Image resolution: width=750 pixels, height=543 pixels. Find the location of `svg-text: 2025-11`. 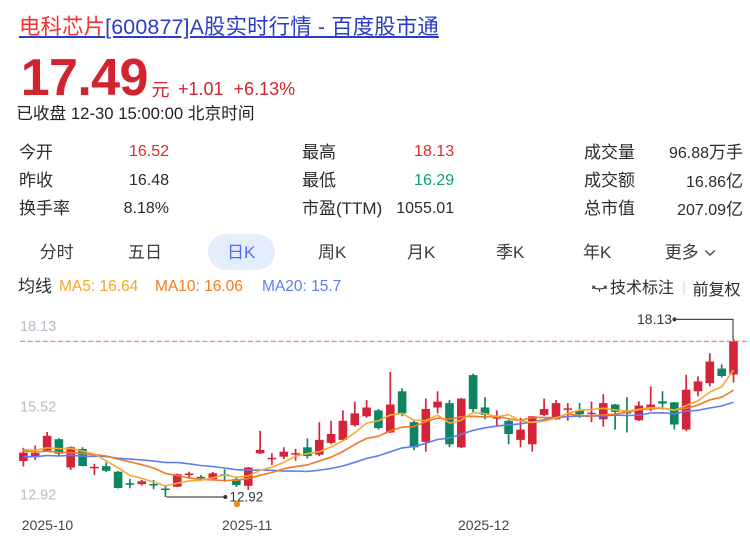

svg-text: 2025-11 is located at coordinates (247, 525).